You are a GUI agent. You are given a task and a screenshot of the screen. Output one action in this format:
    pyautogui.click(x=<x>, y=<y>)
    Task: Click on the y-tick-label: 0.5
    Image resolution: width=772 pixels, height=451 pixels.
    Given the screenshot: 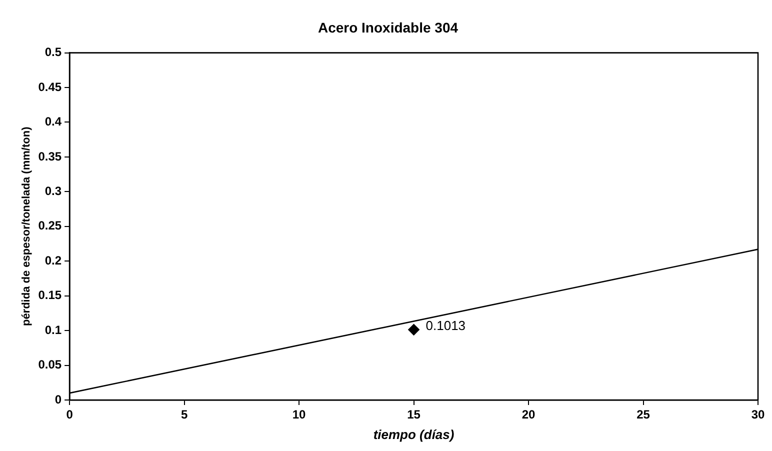 What is the action you would take?
    pyautogui.click(x=53, y=52)
    